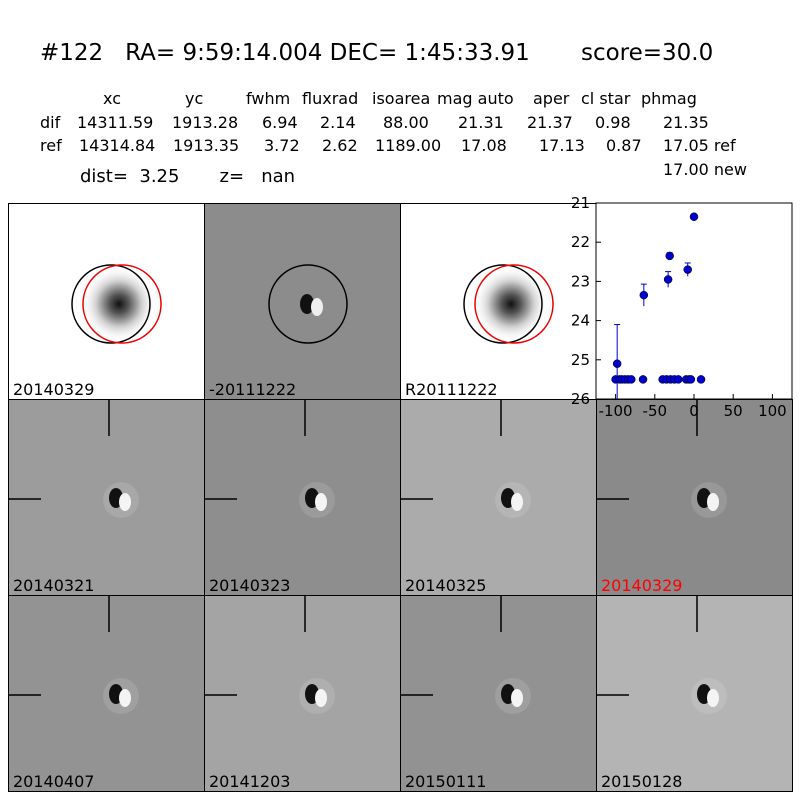 Image resolution: width=800 pixels, height=800 pixels. What do you see at coordinates (340, 145) in the screenshot?
I see `ref-fluxrad: 2.62` at bounding box center [340, 145].